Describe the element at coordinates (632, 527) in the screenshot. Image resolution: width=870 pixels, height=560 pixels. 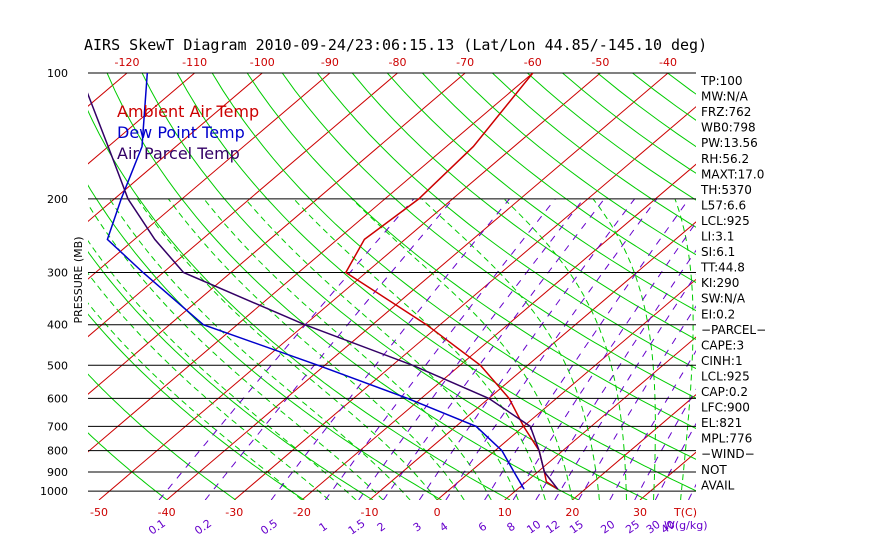
I see `mixing-ratio-tick-label: 25` at that location.